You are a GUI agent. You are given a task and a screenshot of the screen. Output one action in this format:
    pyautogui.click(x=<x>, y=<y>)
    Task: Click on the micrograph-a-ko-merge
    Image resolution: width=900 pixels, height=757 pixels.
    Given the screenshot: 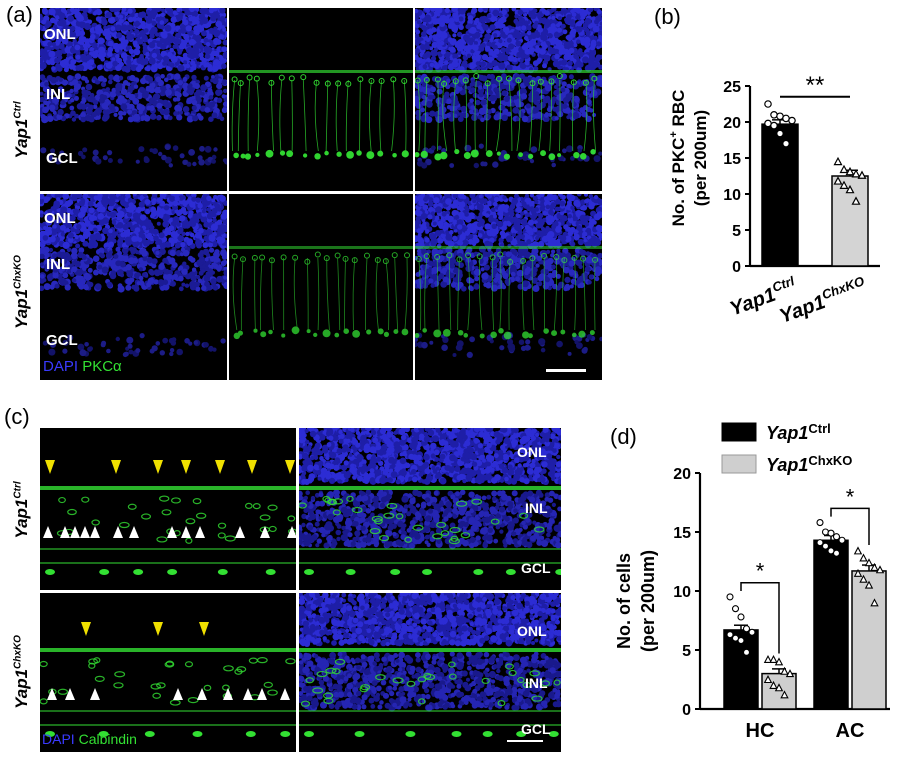 What is the action you would take?
    pyautogui.click(x=508, y=287)
    